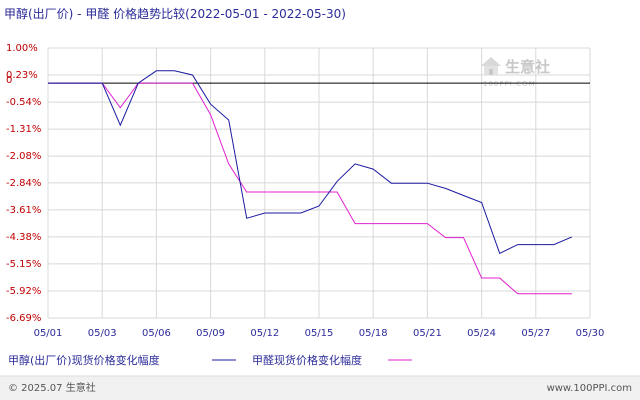 This screenshot has width=640, height=400. What do you see at coordinates (23, 156) in the screenshot?
I see `y-tick-label: -2.08%` at bounding box center [23, 156].